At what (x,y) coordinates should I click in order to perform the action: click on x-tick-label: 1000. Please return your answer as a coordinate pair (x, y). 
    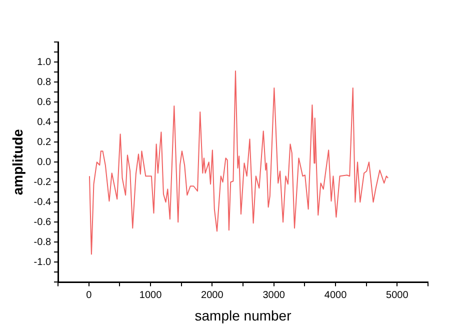
    Looking at the image, I should click on (150, 295).